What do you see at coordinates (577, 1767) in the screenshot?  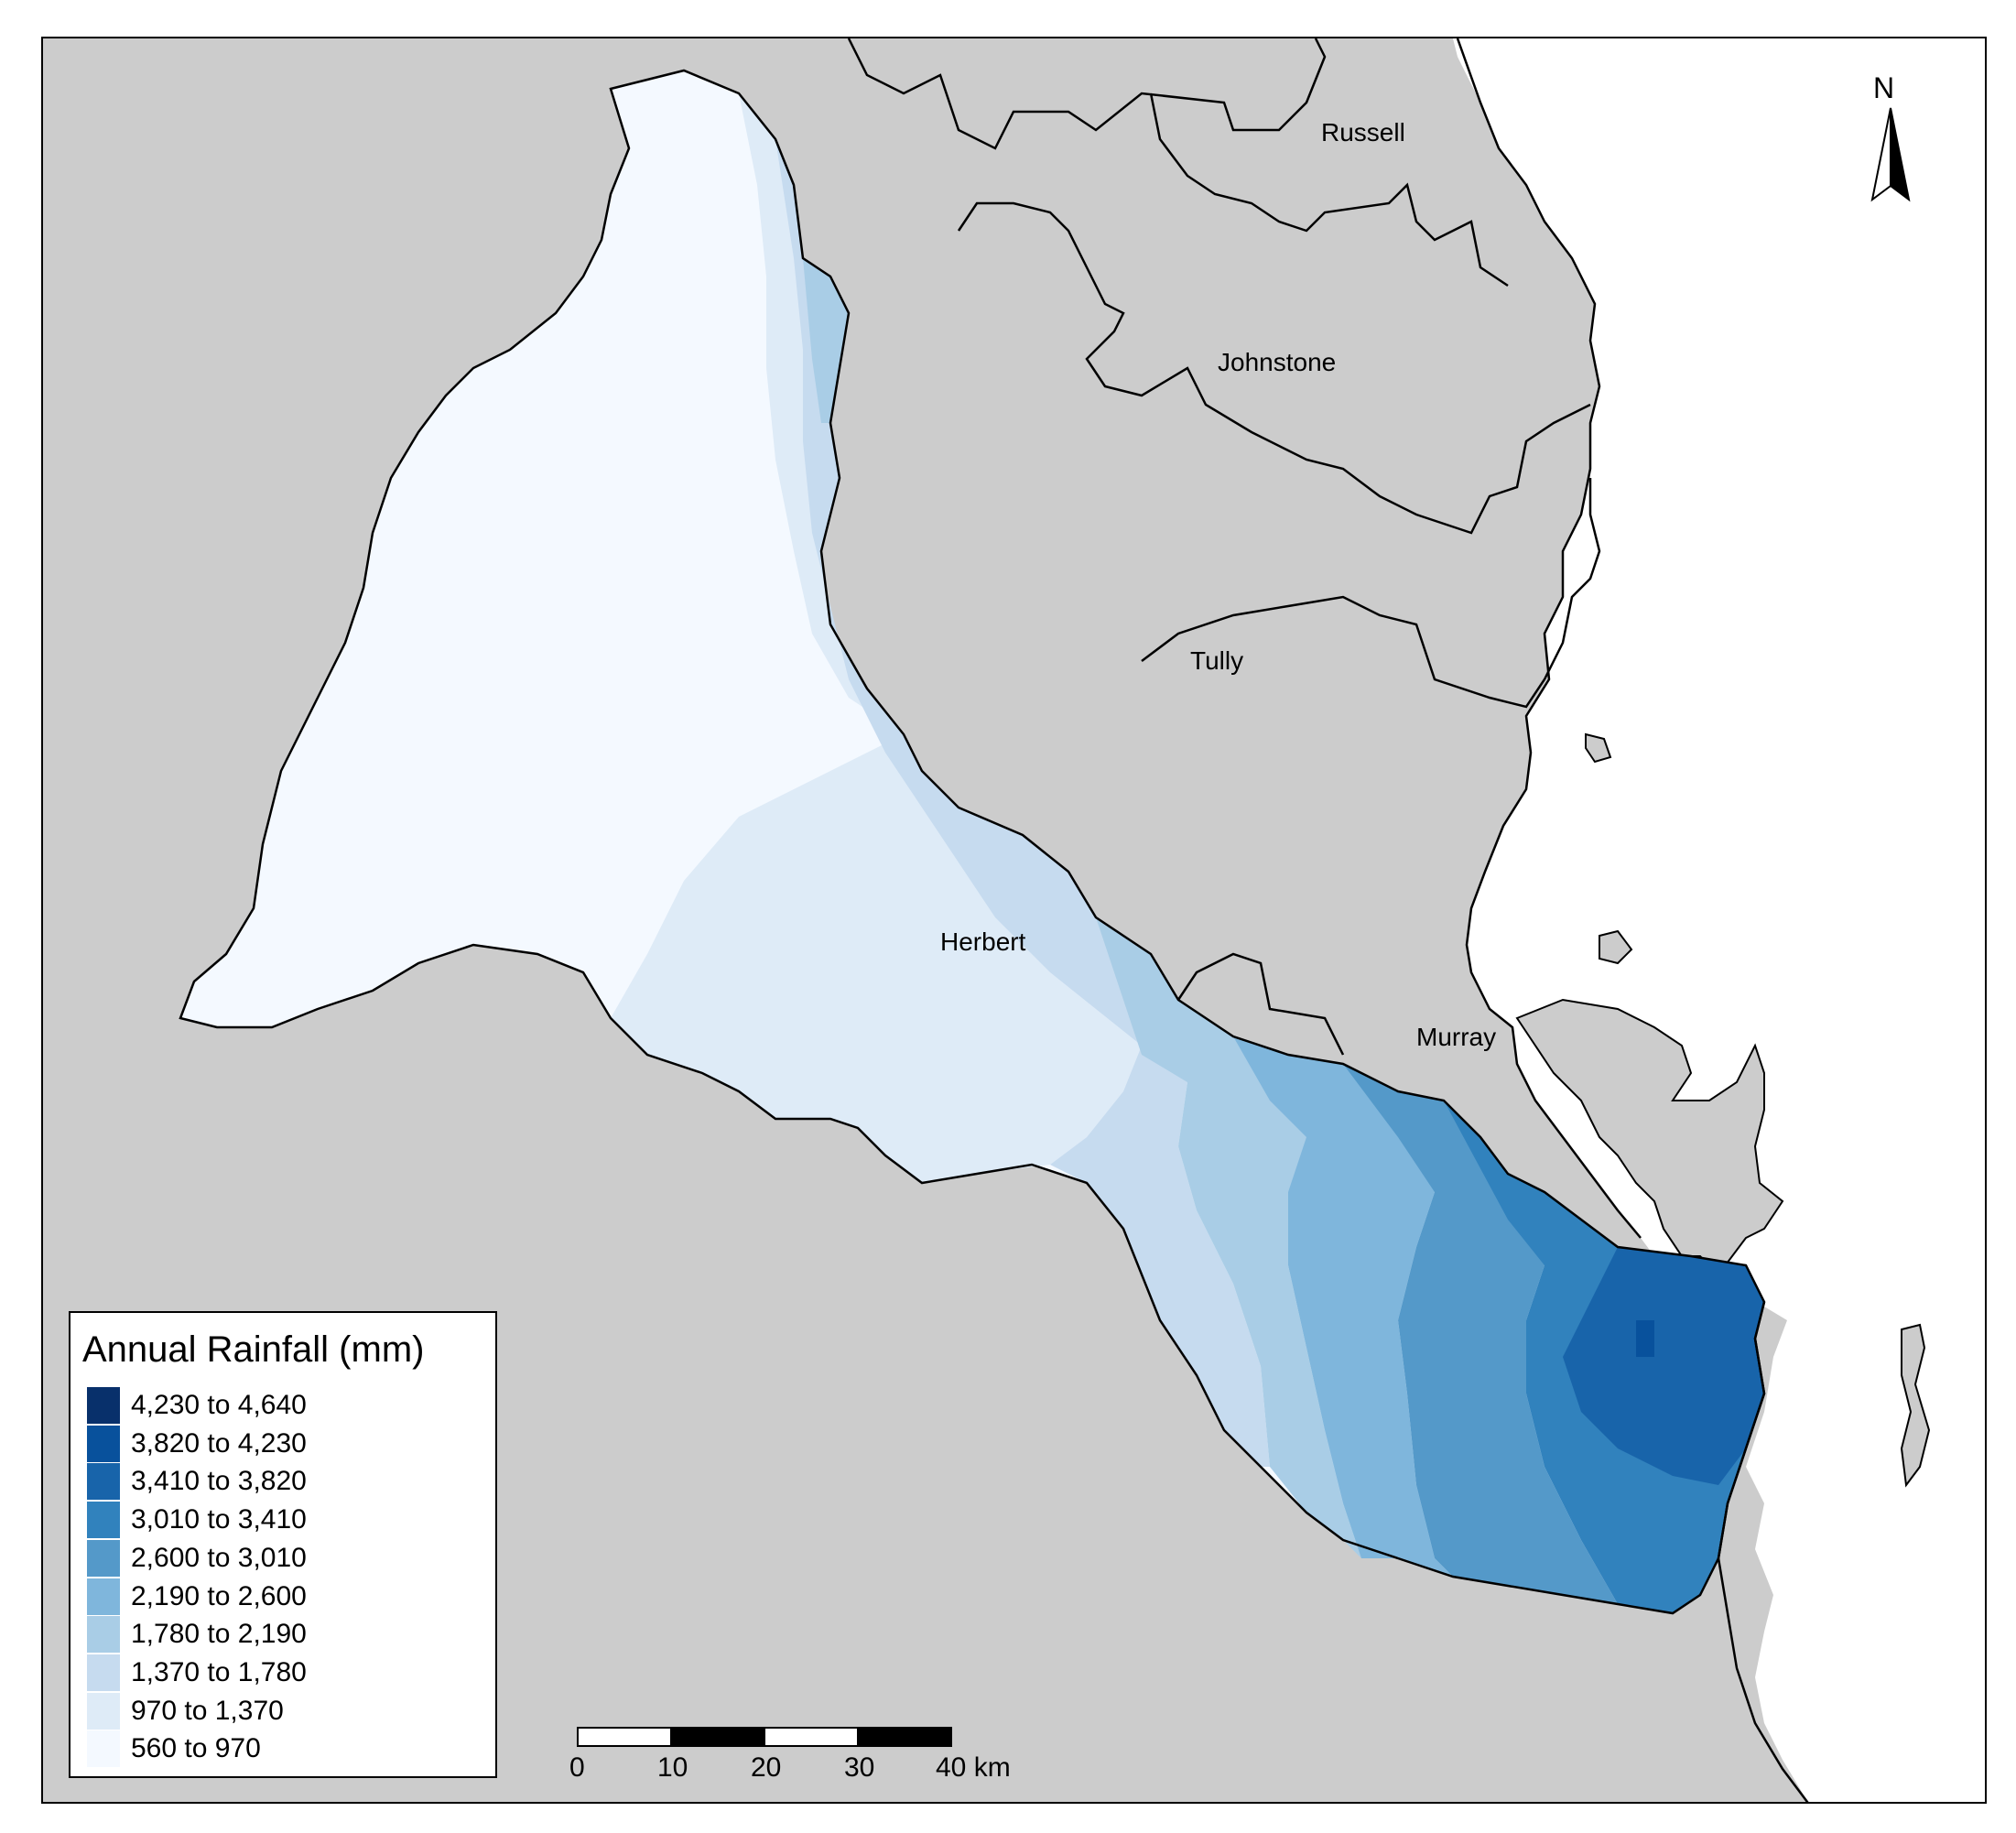 I see `scale-tick: 0` at bounding box center [577, 1767].